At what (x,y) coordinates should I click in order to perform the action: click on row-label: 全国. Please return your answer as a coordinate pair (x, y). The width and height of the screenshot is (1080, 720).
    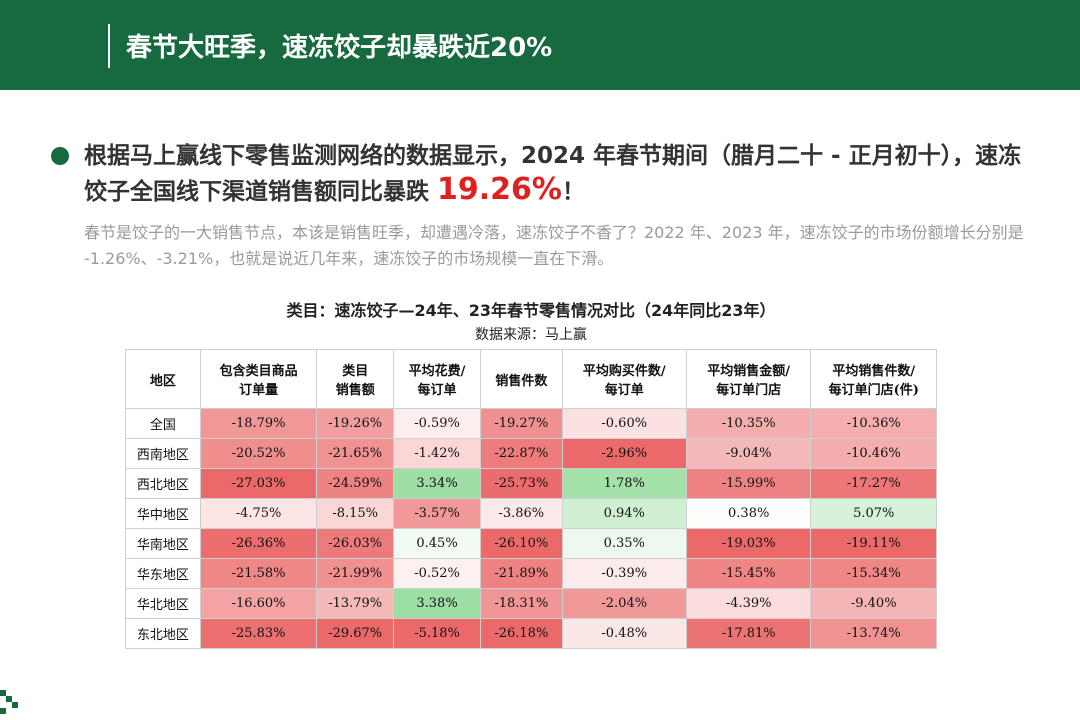
    Looking at the image, I should click on (163, 423).